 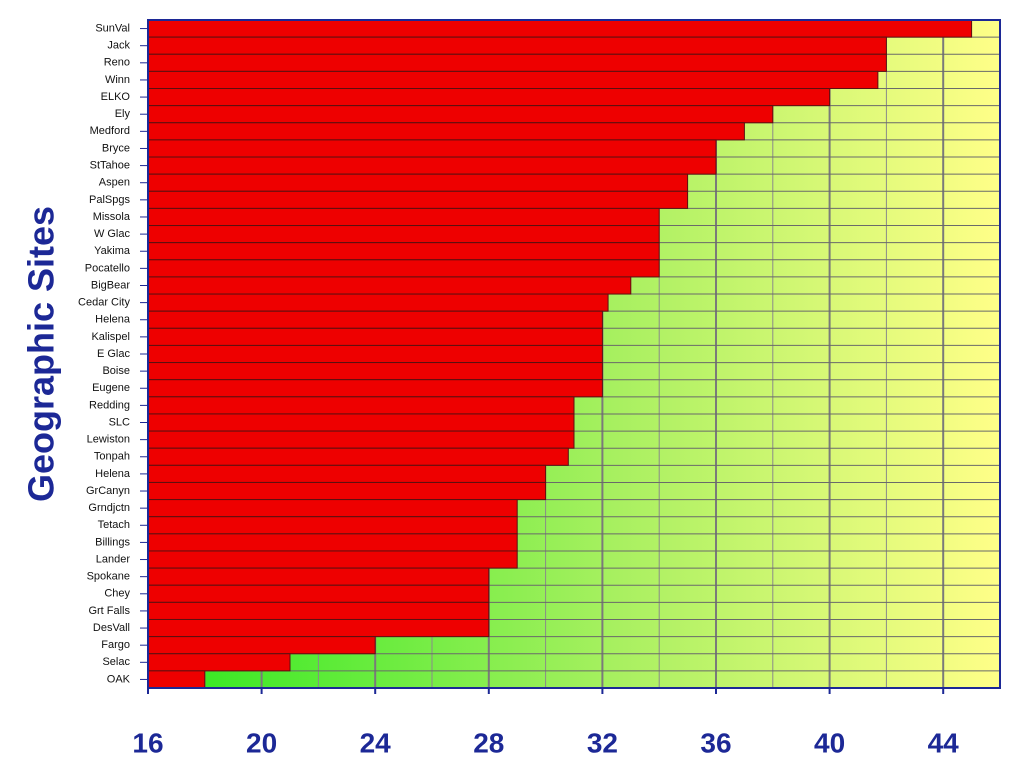 What do you see at coordinates (110, 285) in the screenshot?
I see `y-tick-label: BigBear` at bounding box center [110, 285].